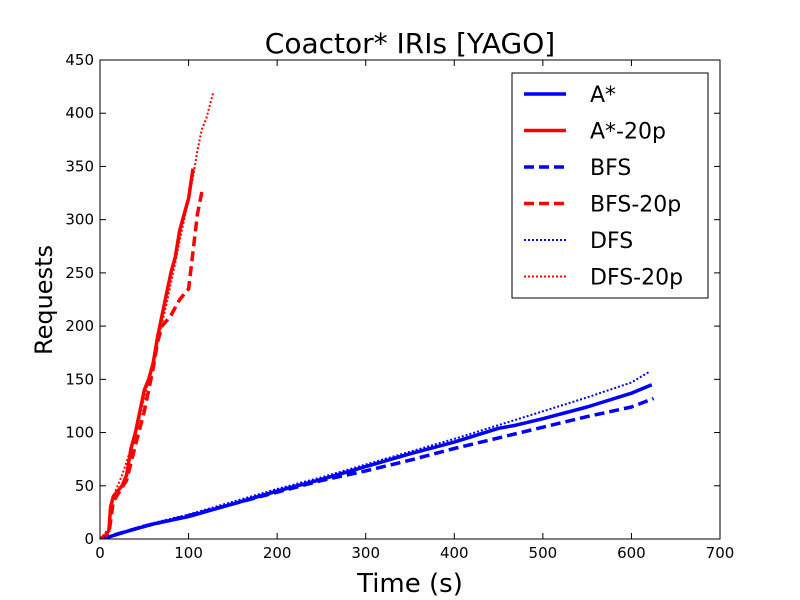 The height and width of the screenshot is (600, 800). Describe the element at coordinates (543, 553) in the screenshot. I see `x-tick-label: 500` at that location.